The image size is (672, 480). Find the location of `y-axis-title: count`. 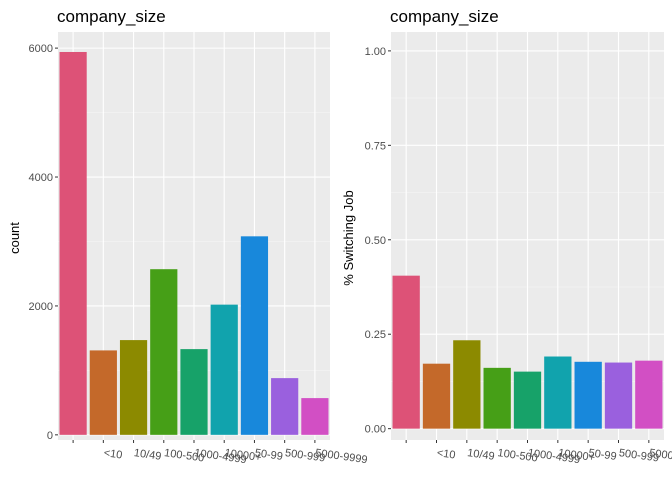

y-axis-title: count is located at coordinates (14, 238).